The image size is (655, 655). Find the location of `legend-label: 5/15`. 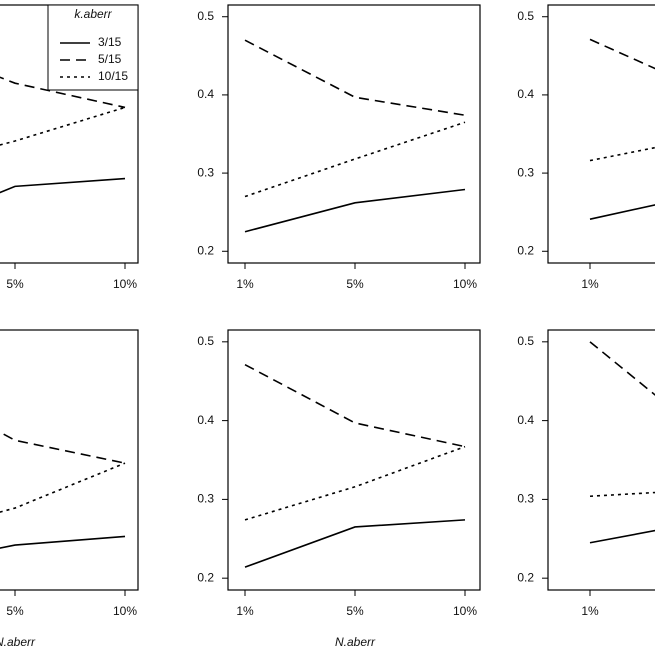

legend-label: 5/15 is located at coordinates (110, 59).